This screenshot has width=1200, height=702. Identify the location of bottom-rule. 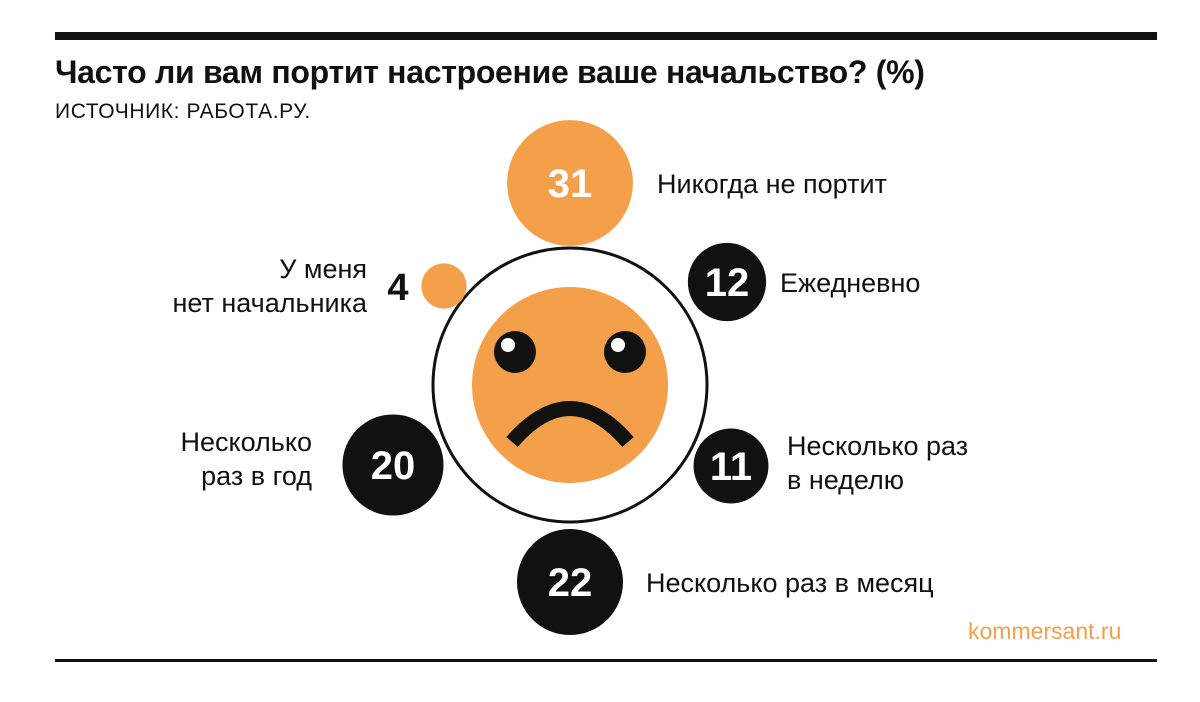
(606, 660).